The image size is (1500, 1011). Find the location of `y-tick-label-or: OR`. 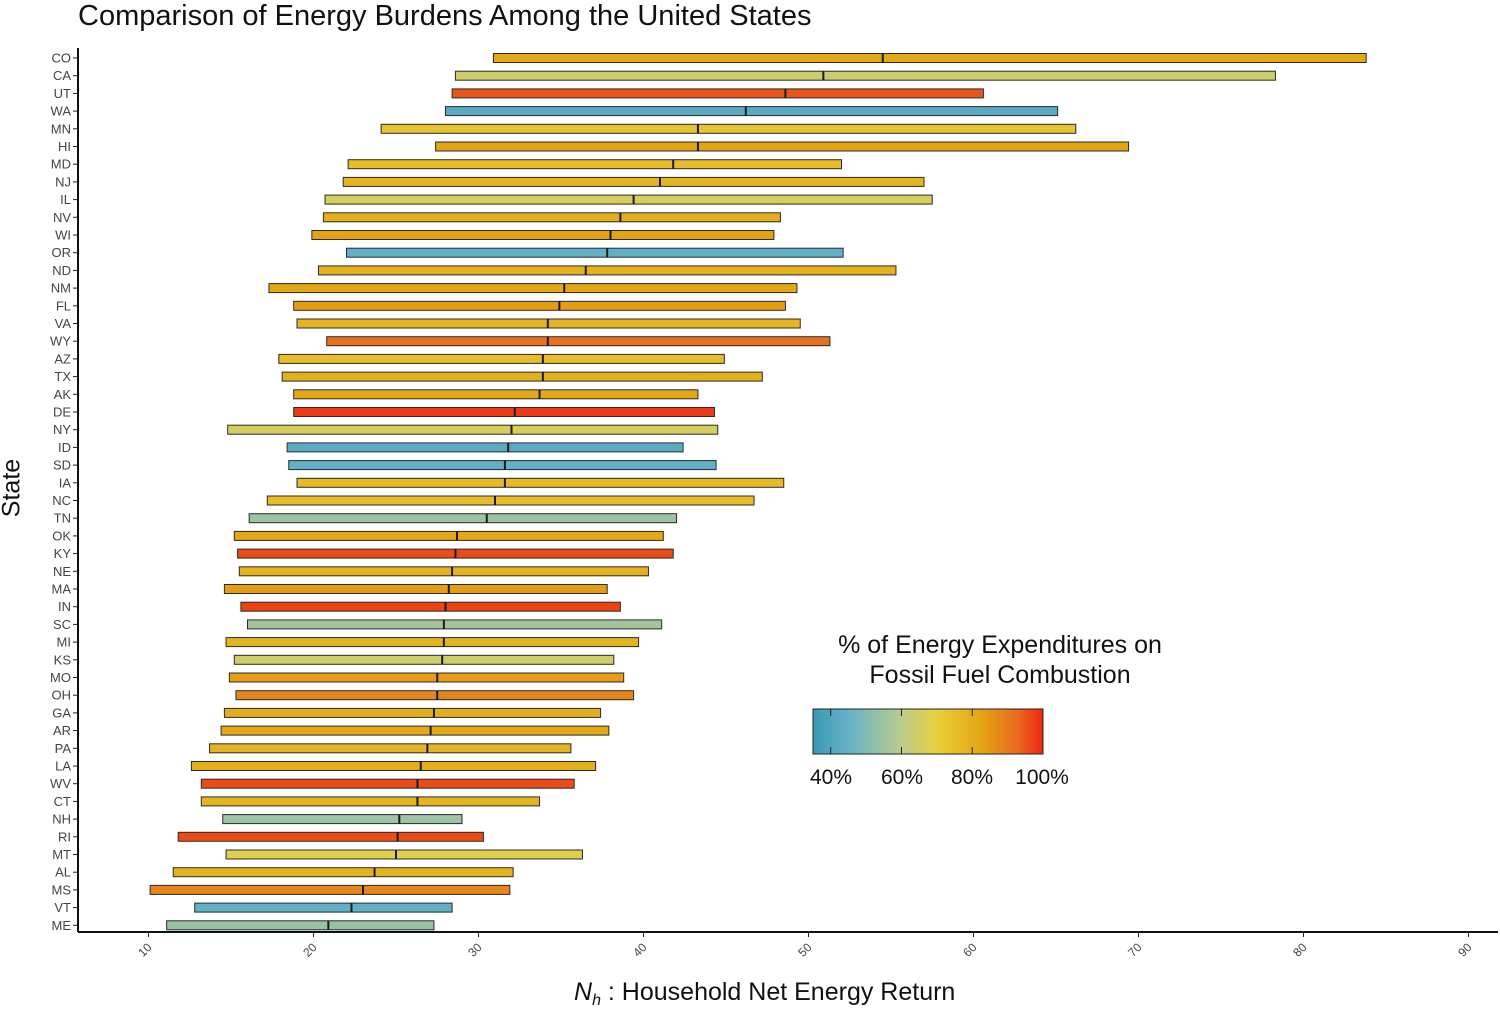

y-tick-label-or: OR is located at coordinates (62, 252).